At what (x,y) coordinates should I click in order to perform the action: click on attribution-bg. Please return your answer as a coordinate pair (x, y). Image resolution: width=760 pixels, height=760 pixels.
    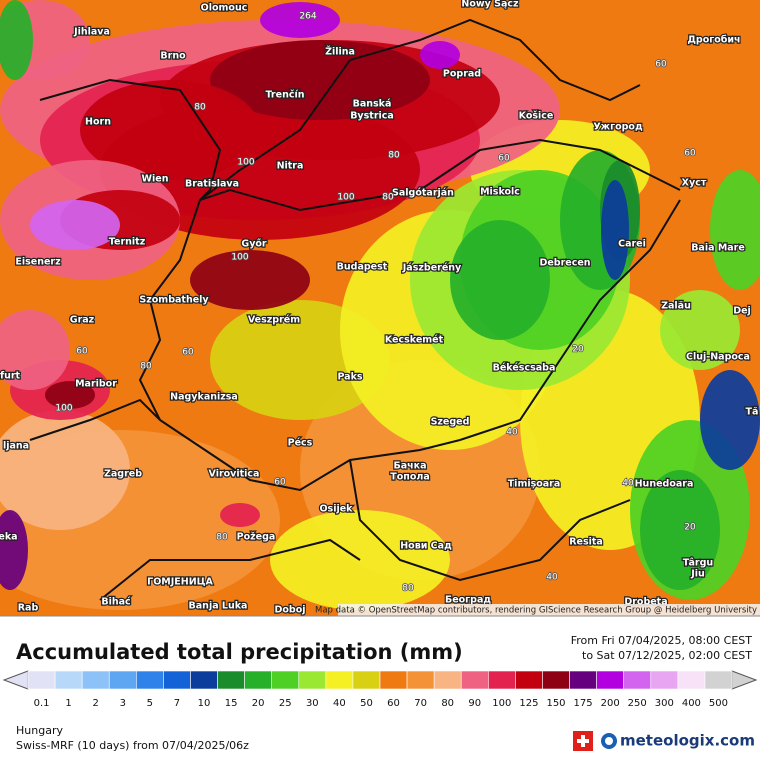
    Looking at the image, I should click on (549, 610).